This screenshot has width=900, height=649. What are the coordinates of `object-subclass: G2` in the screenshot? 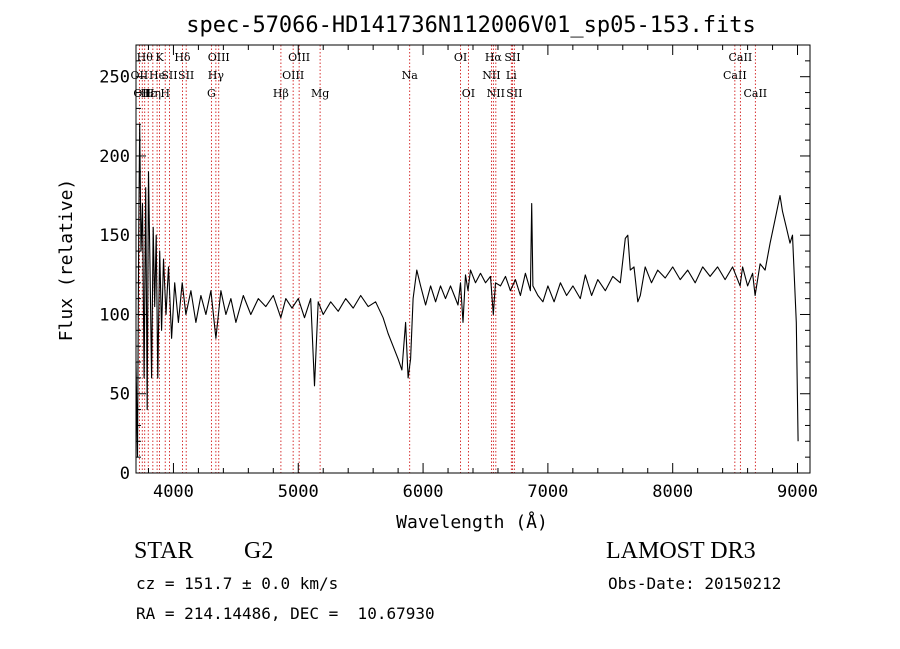 It's located at (259, 551).